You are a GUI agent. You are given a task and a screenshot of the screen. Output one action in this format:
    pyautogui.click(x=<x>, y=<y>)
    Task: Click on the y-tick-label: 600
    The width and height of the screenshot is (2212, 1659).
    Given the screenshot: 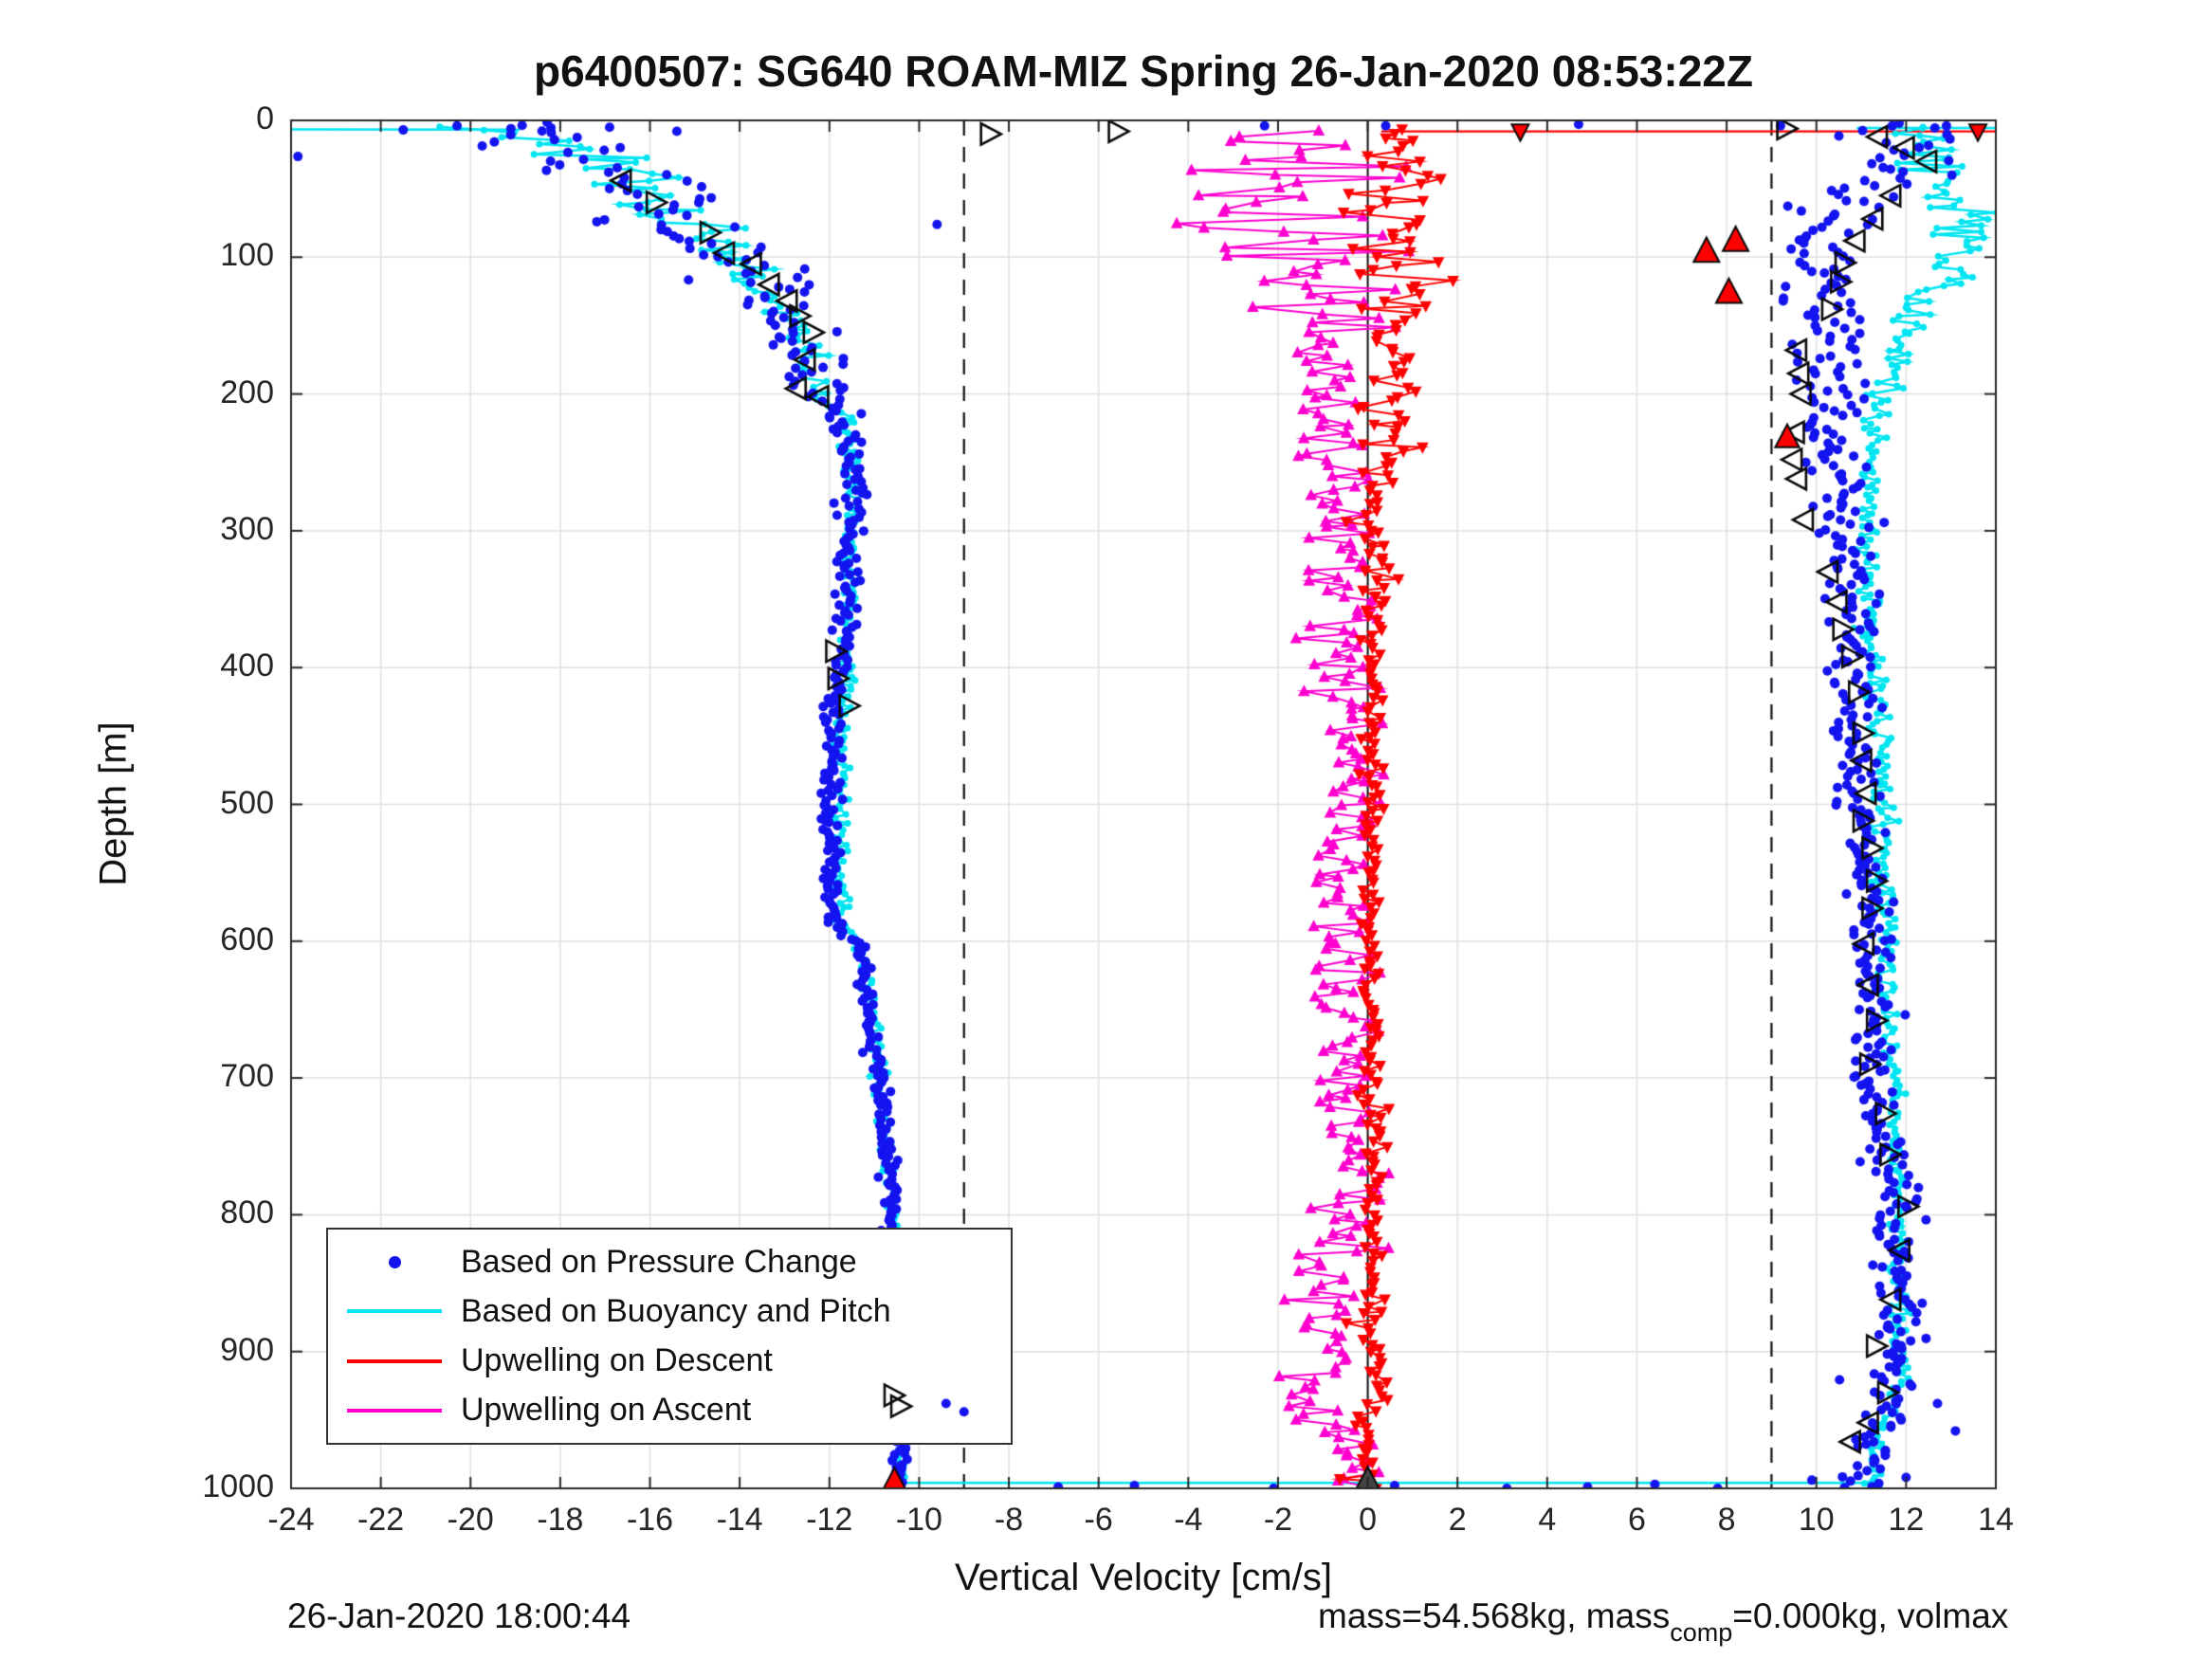 What is the action you would take?
    pyautogui.click(x=247, y=939)
    